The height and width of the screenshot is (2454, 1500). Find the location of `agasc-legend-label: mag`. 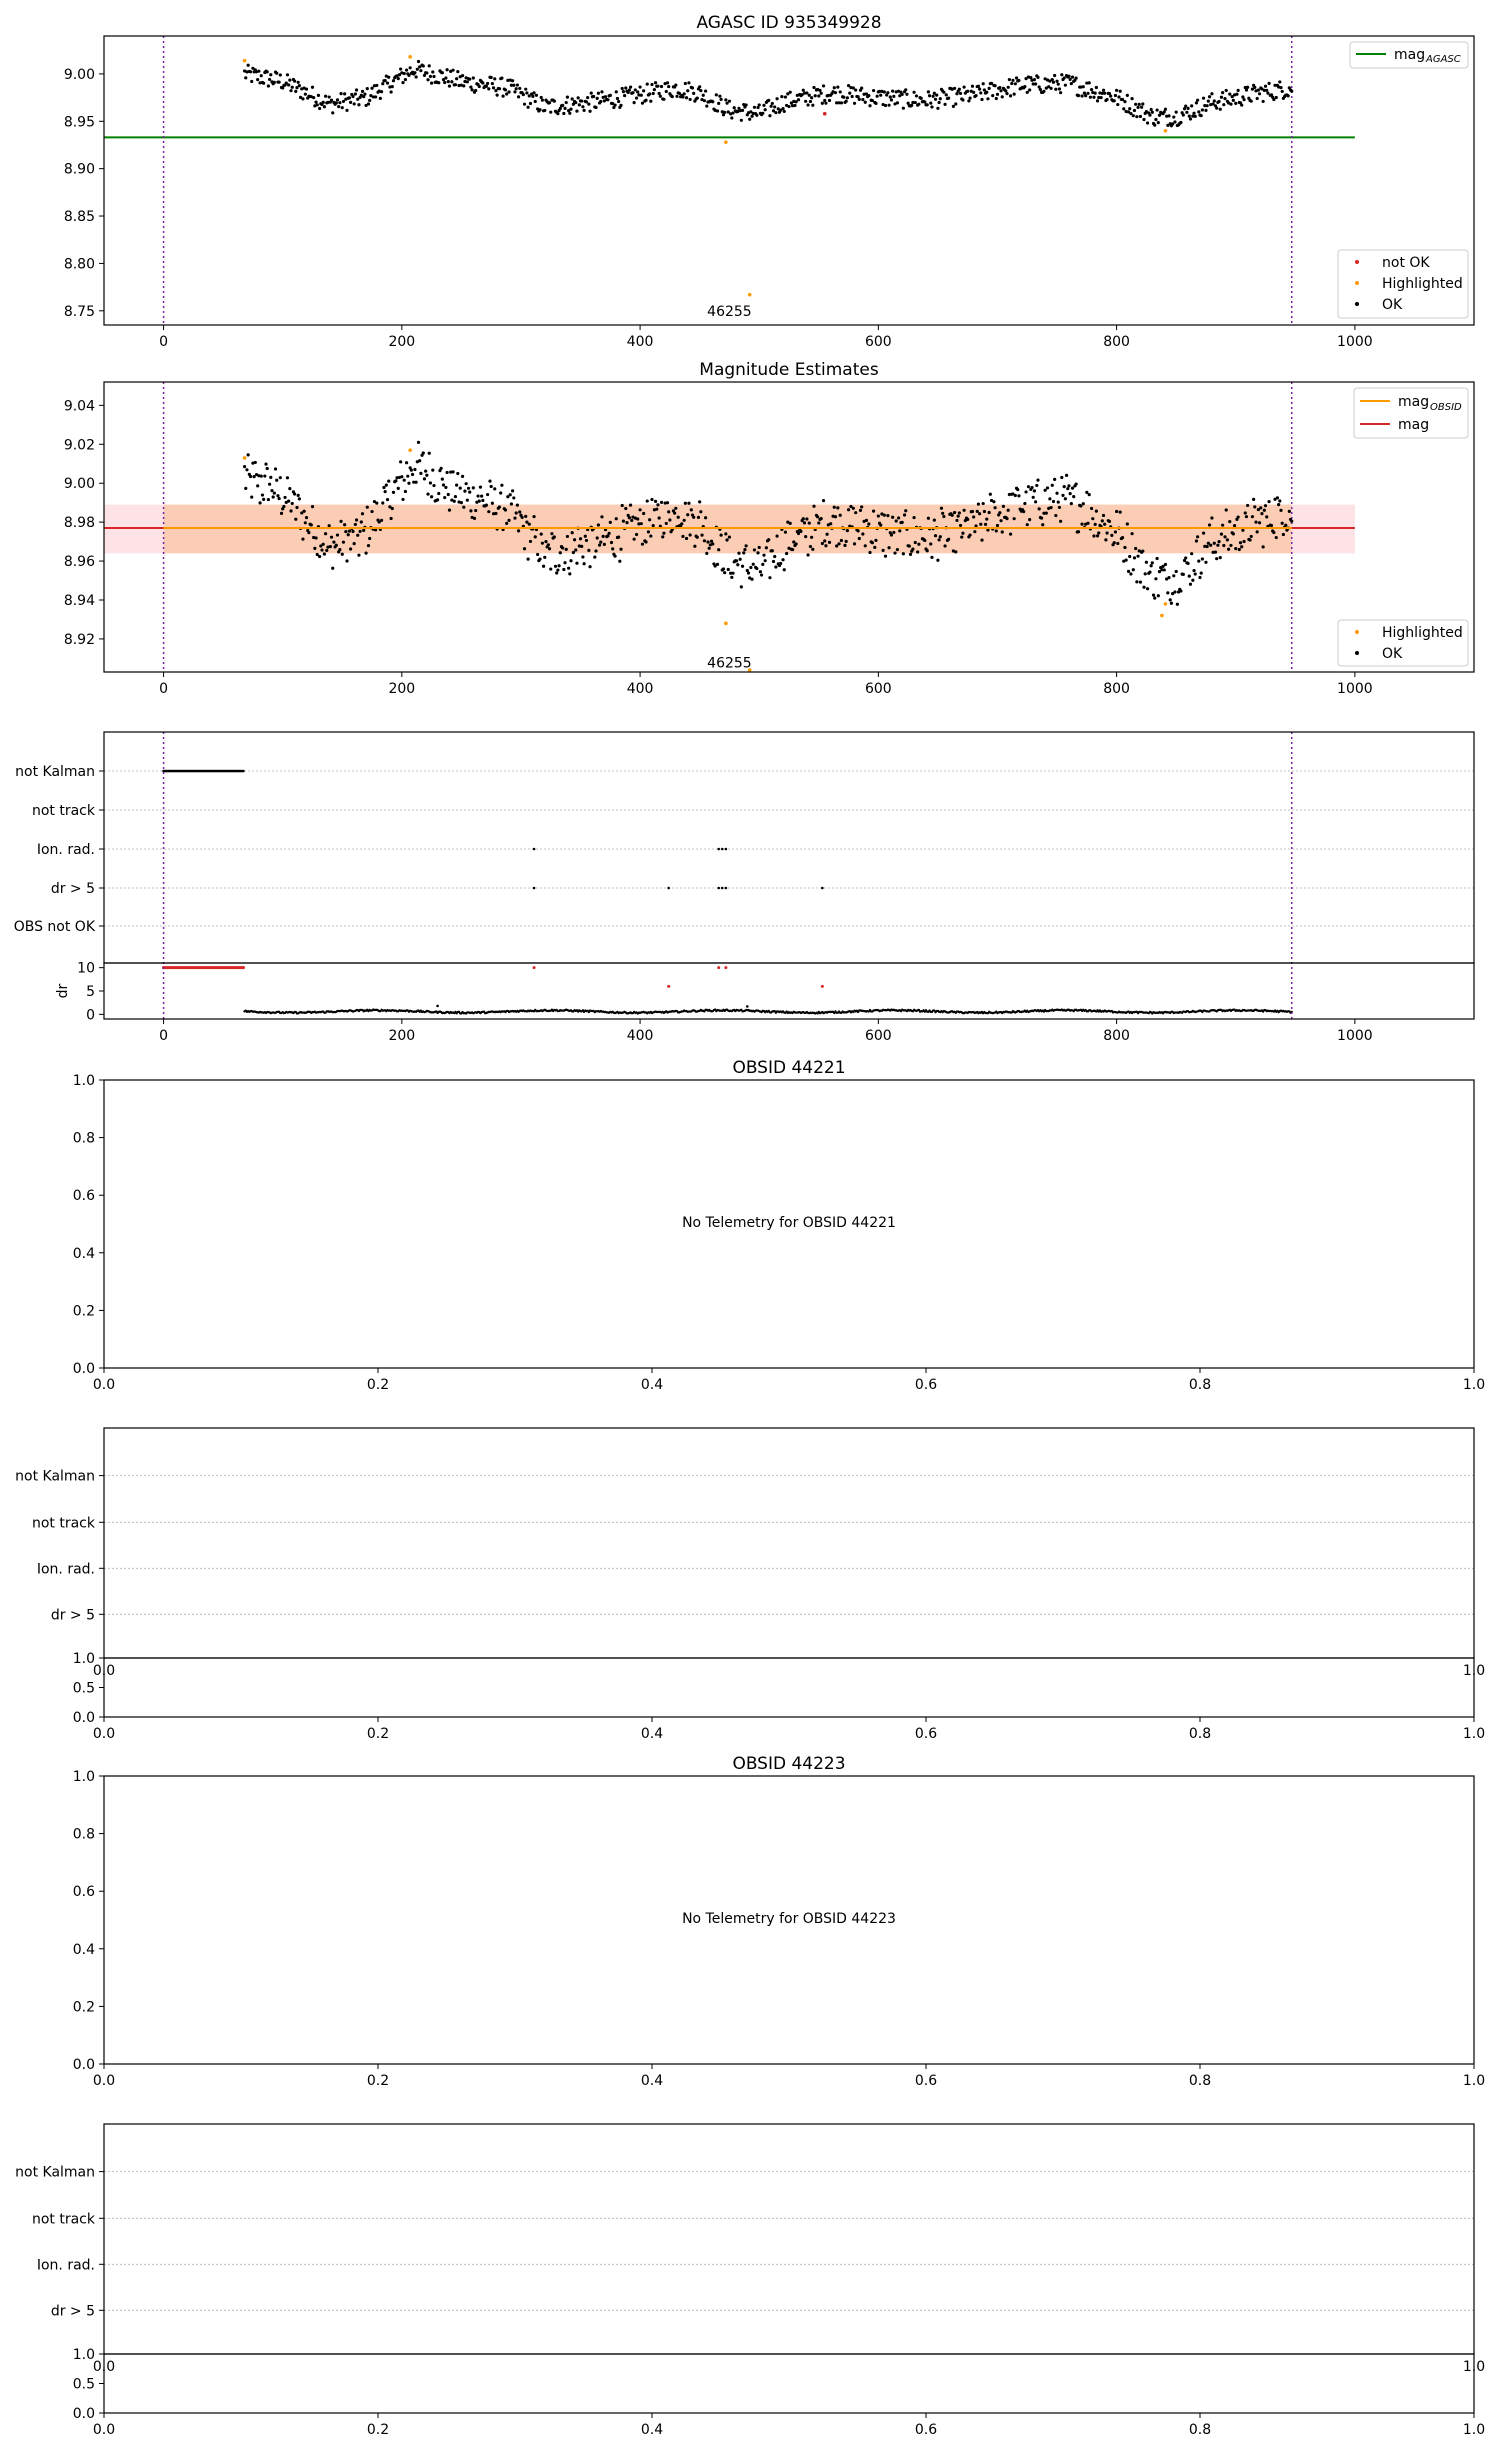

agasc-legend-label: mag is located at coordinates (1409, 55).